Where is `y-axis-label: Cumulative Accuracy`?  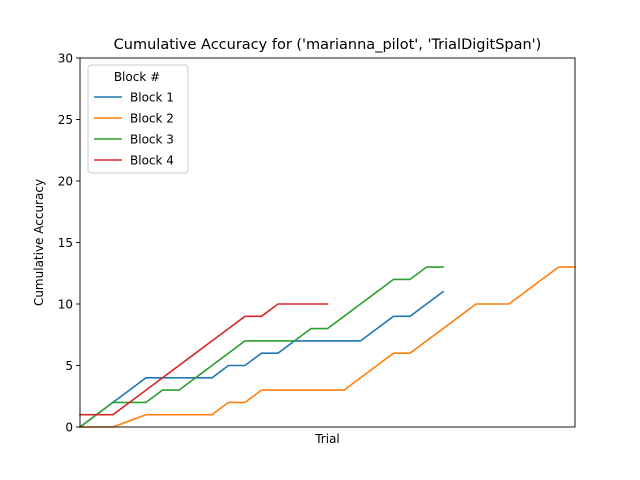 y-axis-label: Cumulative Accuracy is located at coordinates (39, 242).